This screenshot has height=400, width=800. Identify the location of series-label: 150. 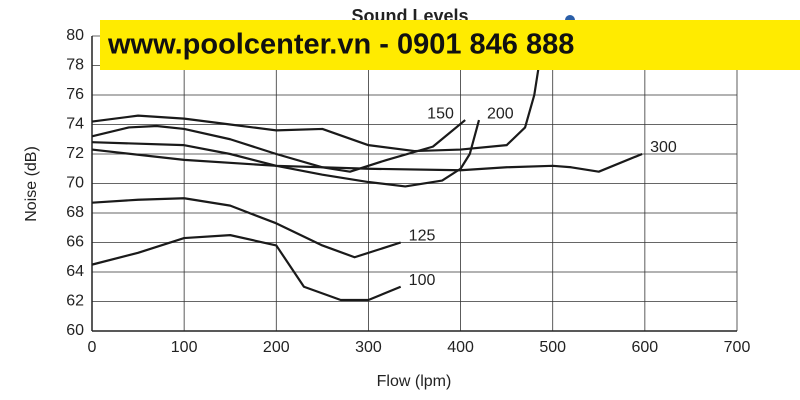
(440, 113).